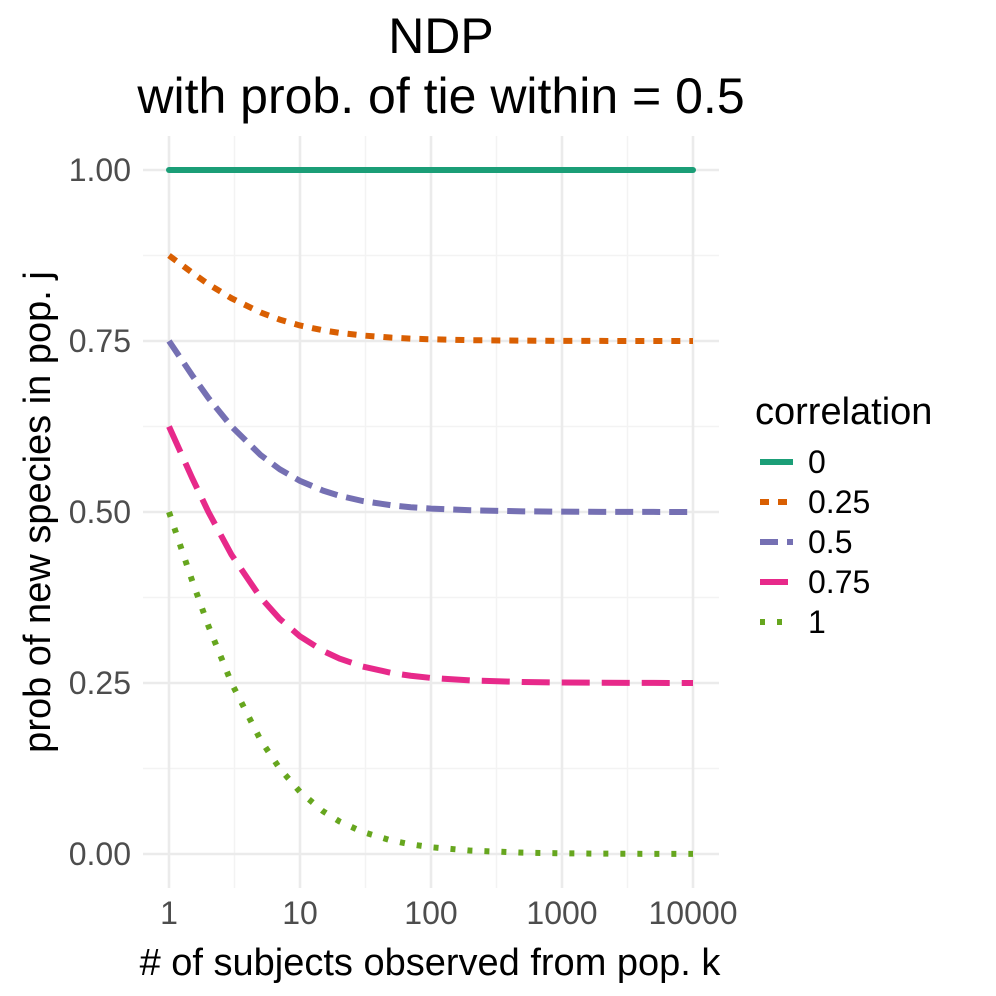  What do you see at coordinates (843, 412) in the screenshot?
I see `legend-title: correlation` at bounding box center [843, 412].